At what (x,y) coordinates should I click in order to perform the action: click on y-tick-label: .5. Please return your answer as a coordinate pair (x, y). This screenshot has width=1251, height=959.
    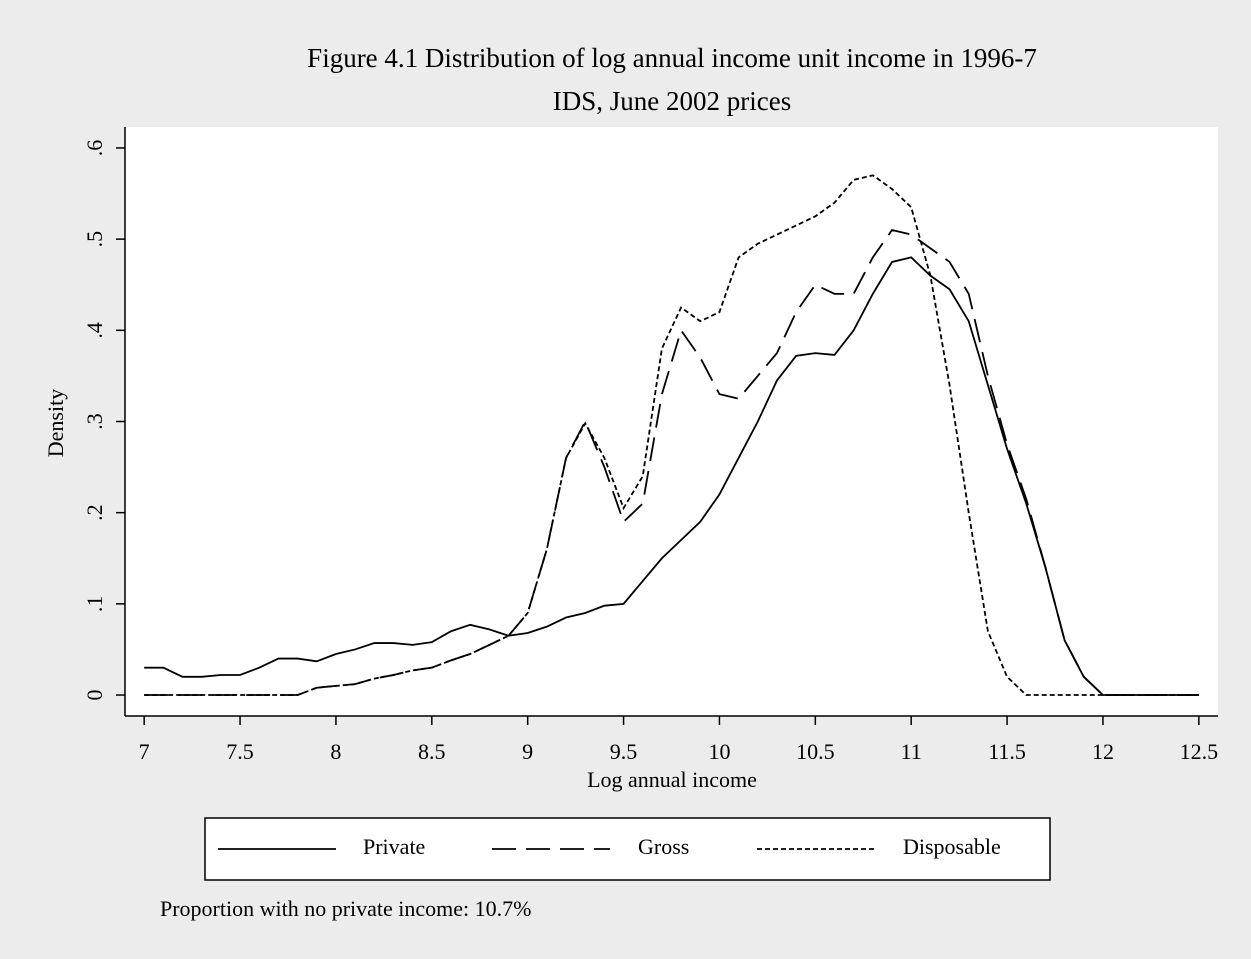
    Looking at the image, I should click on (94, 239).